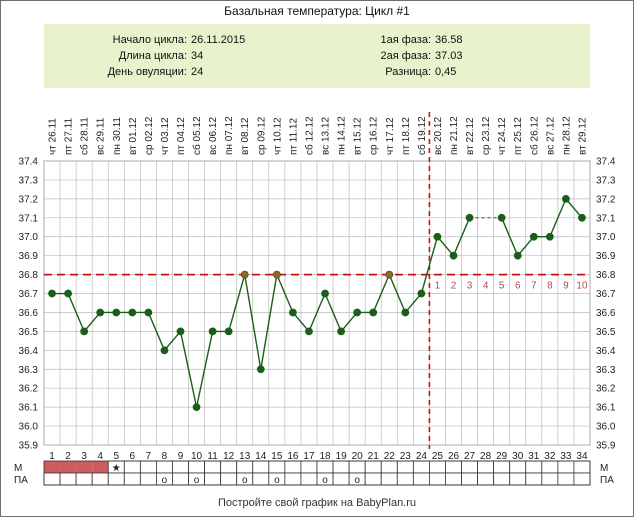  I want to click on date-label: вт 01.12, so click(133, 136).